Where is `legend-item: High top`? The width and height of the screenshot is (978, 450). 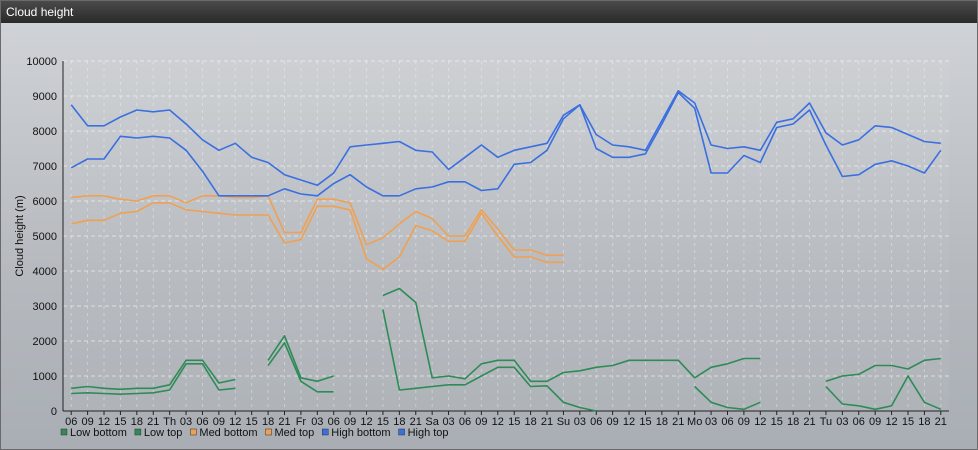
legend-item: High top is located at coordinates (423, 433).